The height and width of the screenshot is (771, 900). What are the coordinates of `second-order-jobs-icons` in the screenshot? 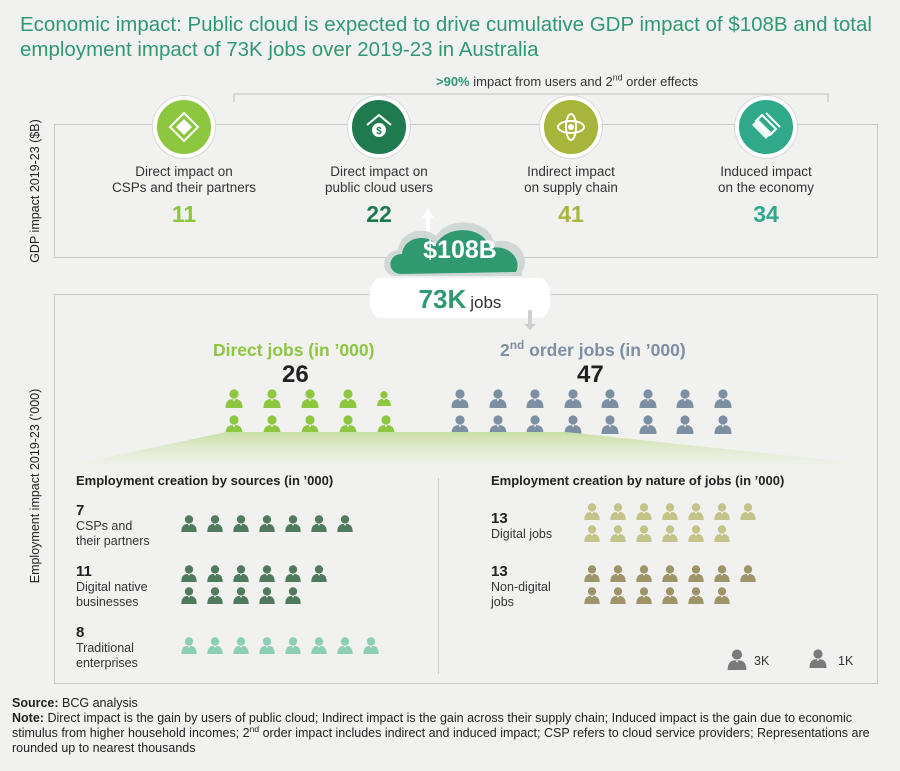 It's located at (600, 414).